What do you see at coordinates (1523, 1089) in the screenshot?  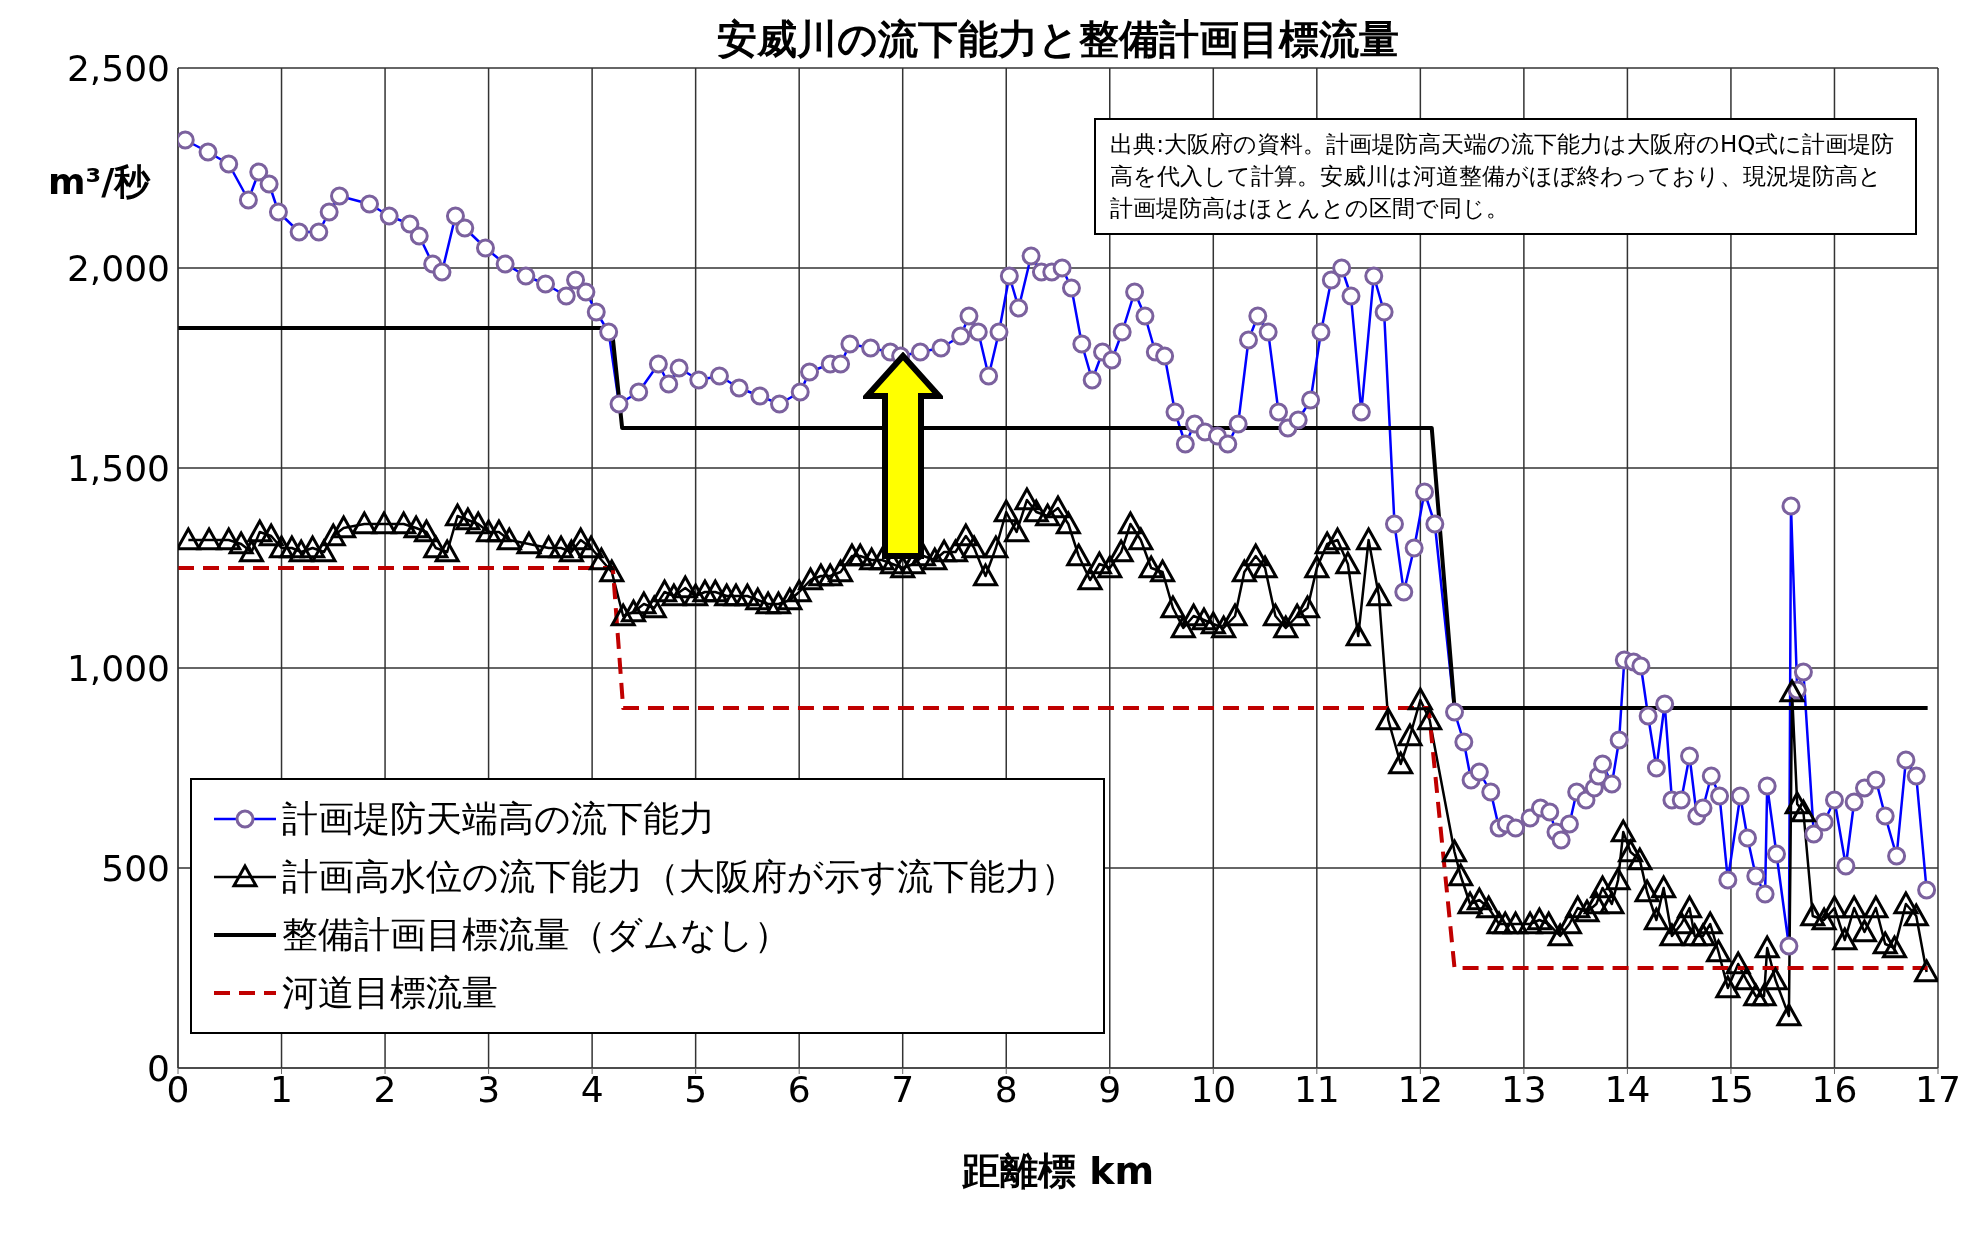 I see `x-tick-label: 13` at bounding box center [1523, 1089].